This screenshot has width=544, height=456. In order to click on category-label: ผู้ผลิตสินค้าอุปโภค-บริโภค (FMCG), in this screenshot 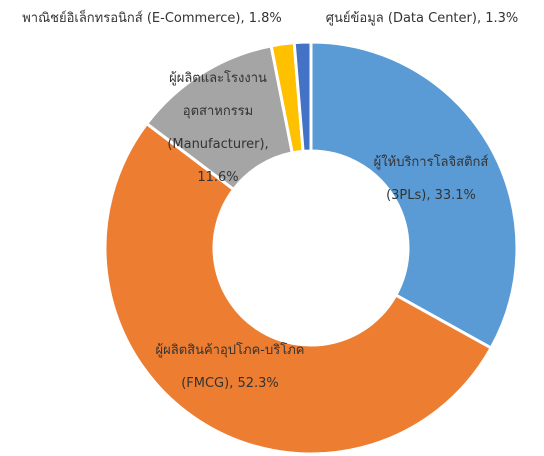, I will do `click(230, 367)`.